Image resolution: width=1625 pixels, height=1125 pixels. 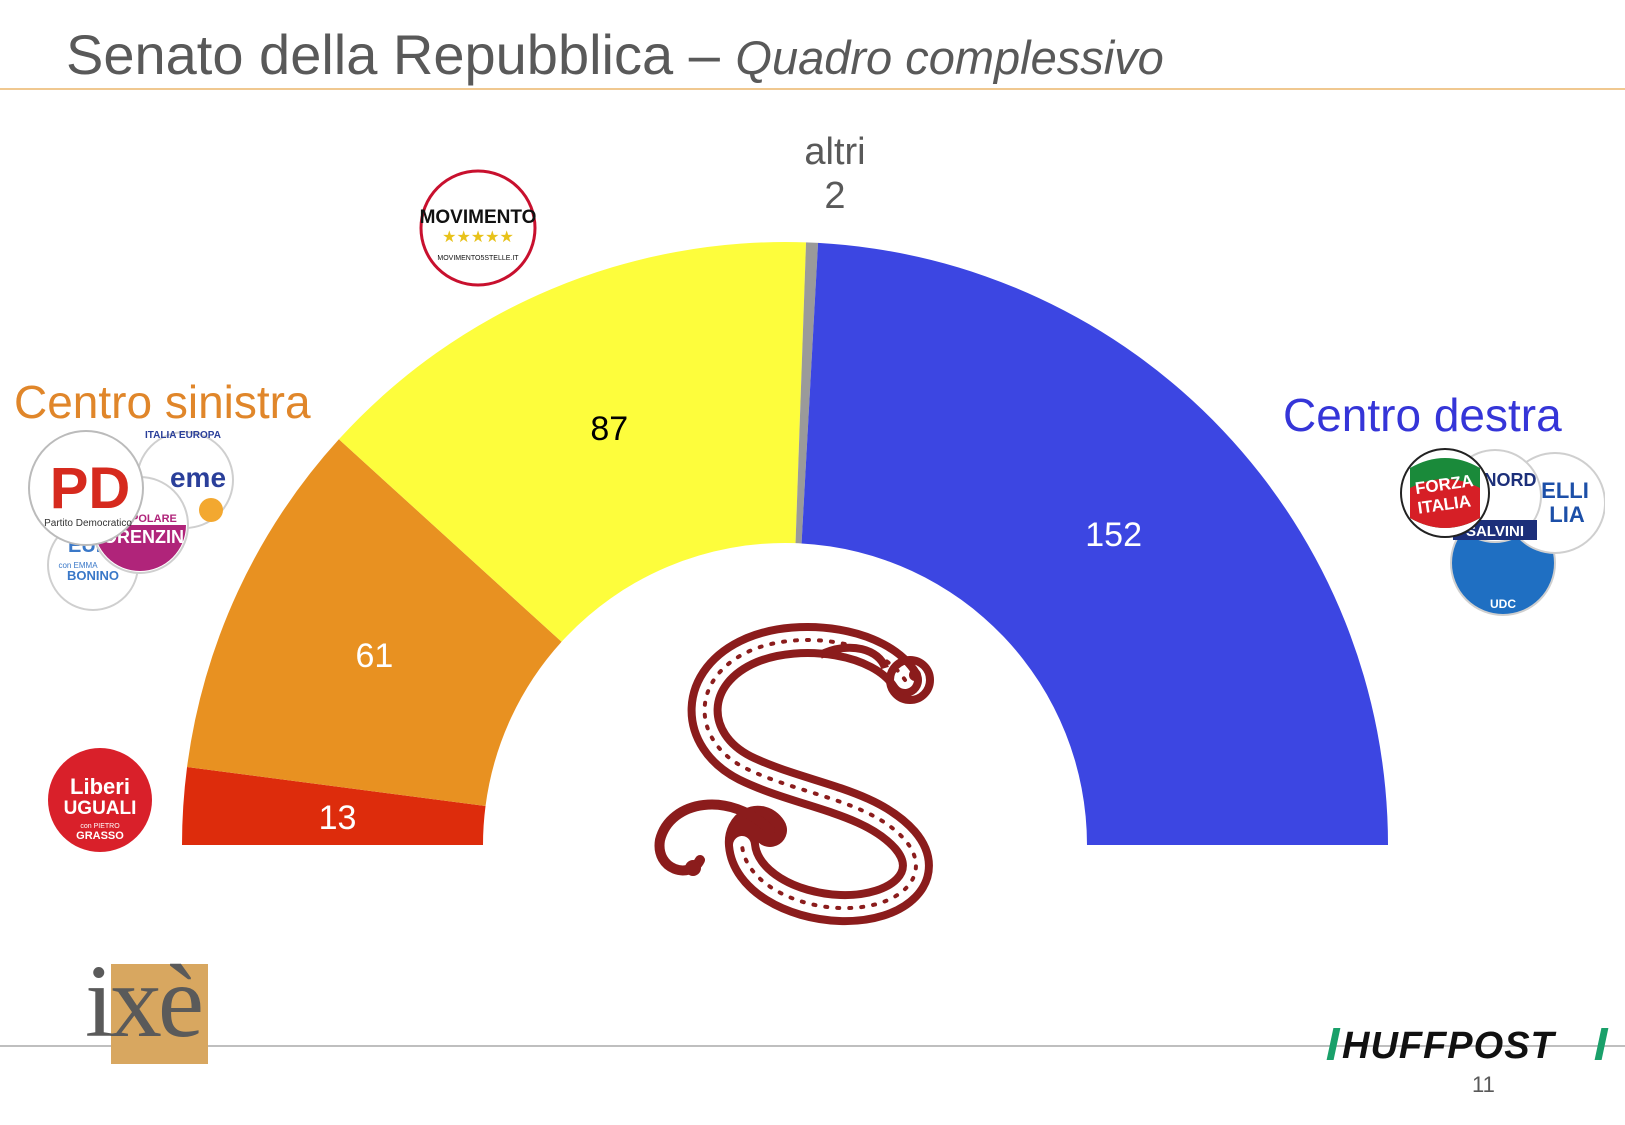 I want to click on huffpost-logo-text: HUFFPOST, so click(x=1448, y=1046).